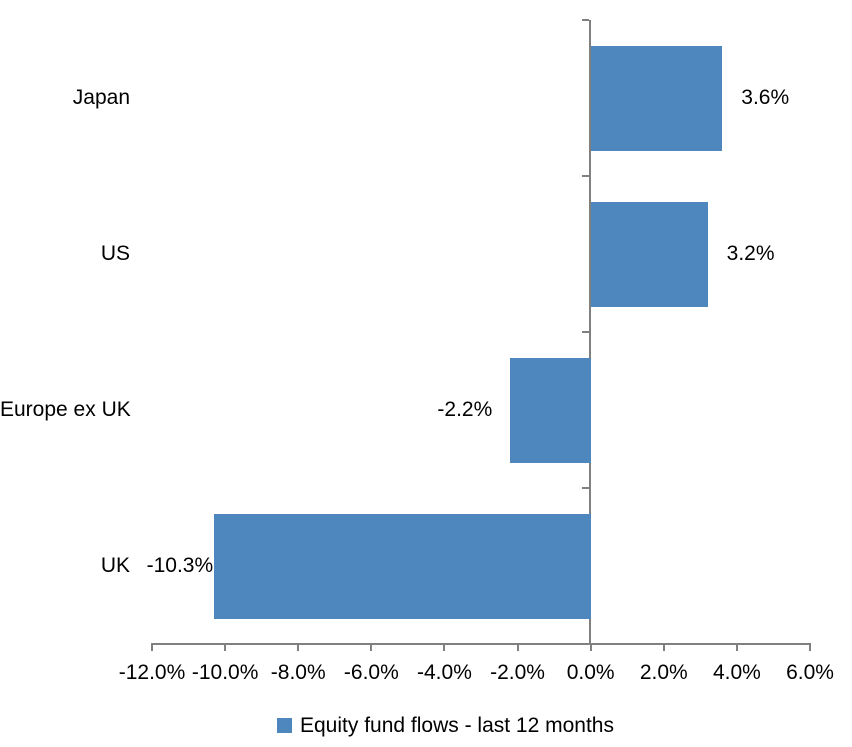  I want to click on bar-us, so click(649, 254).